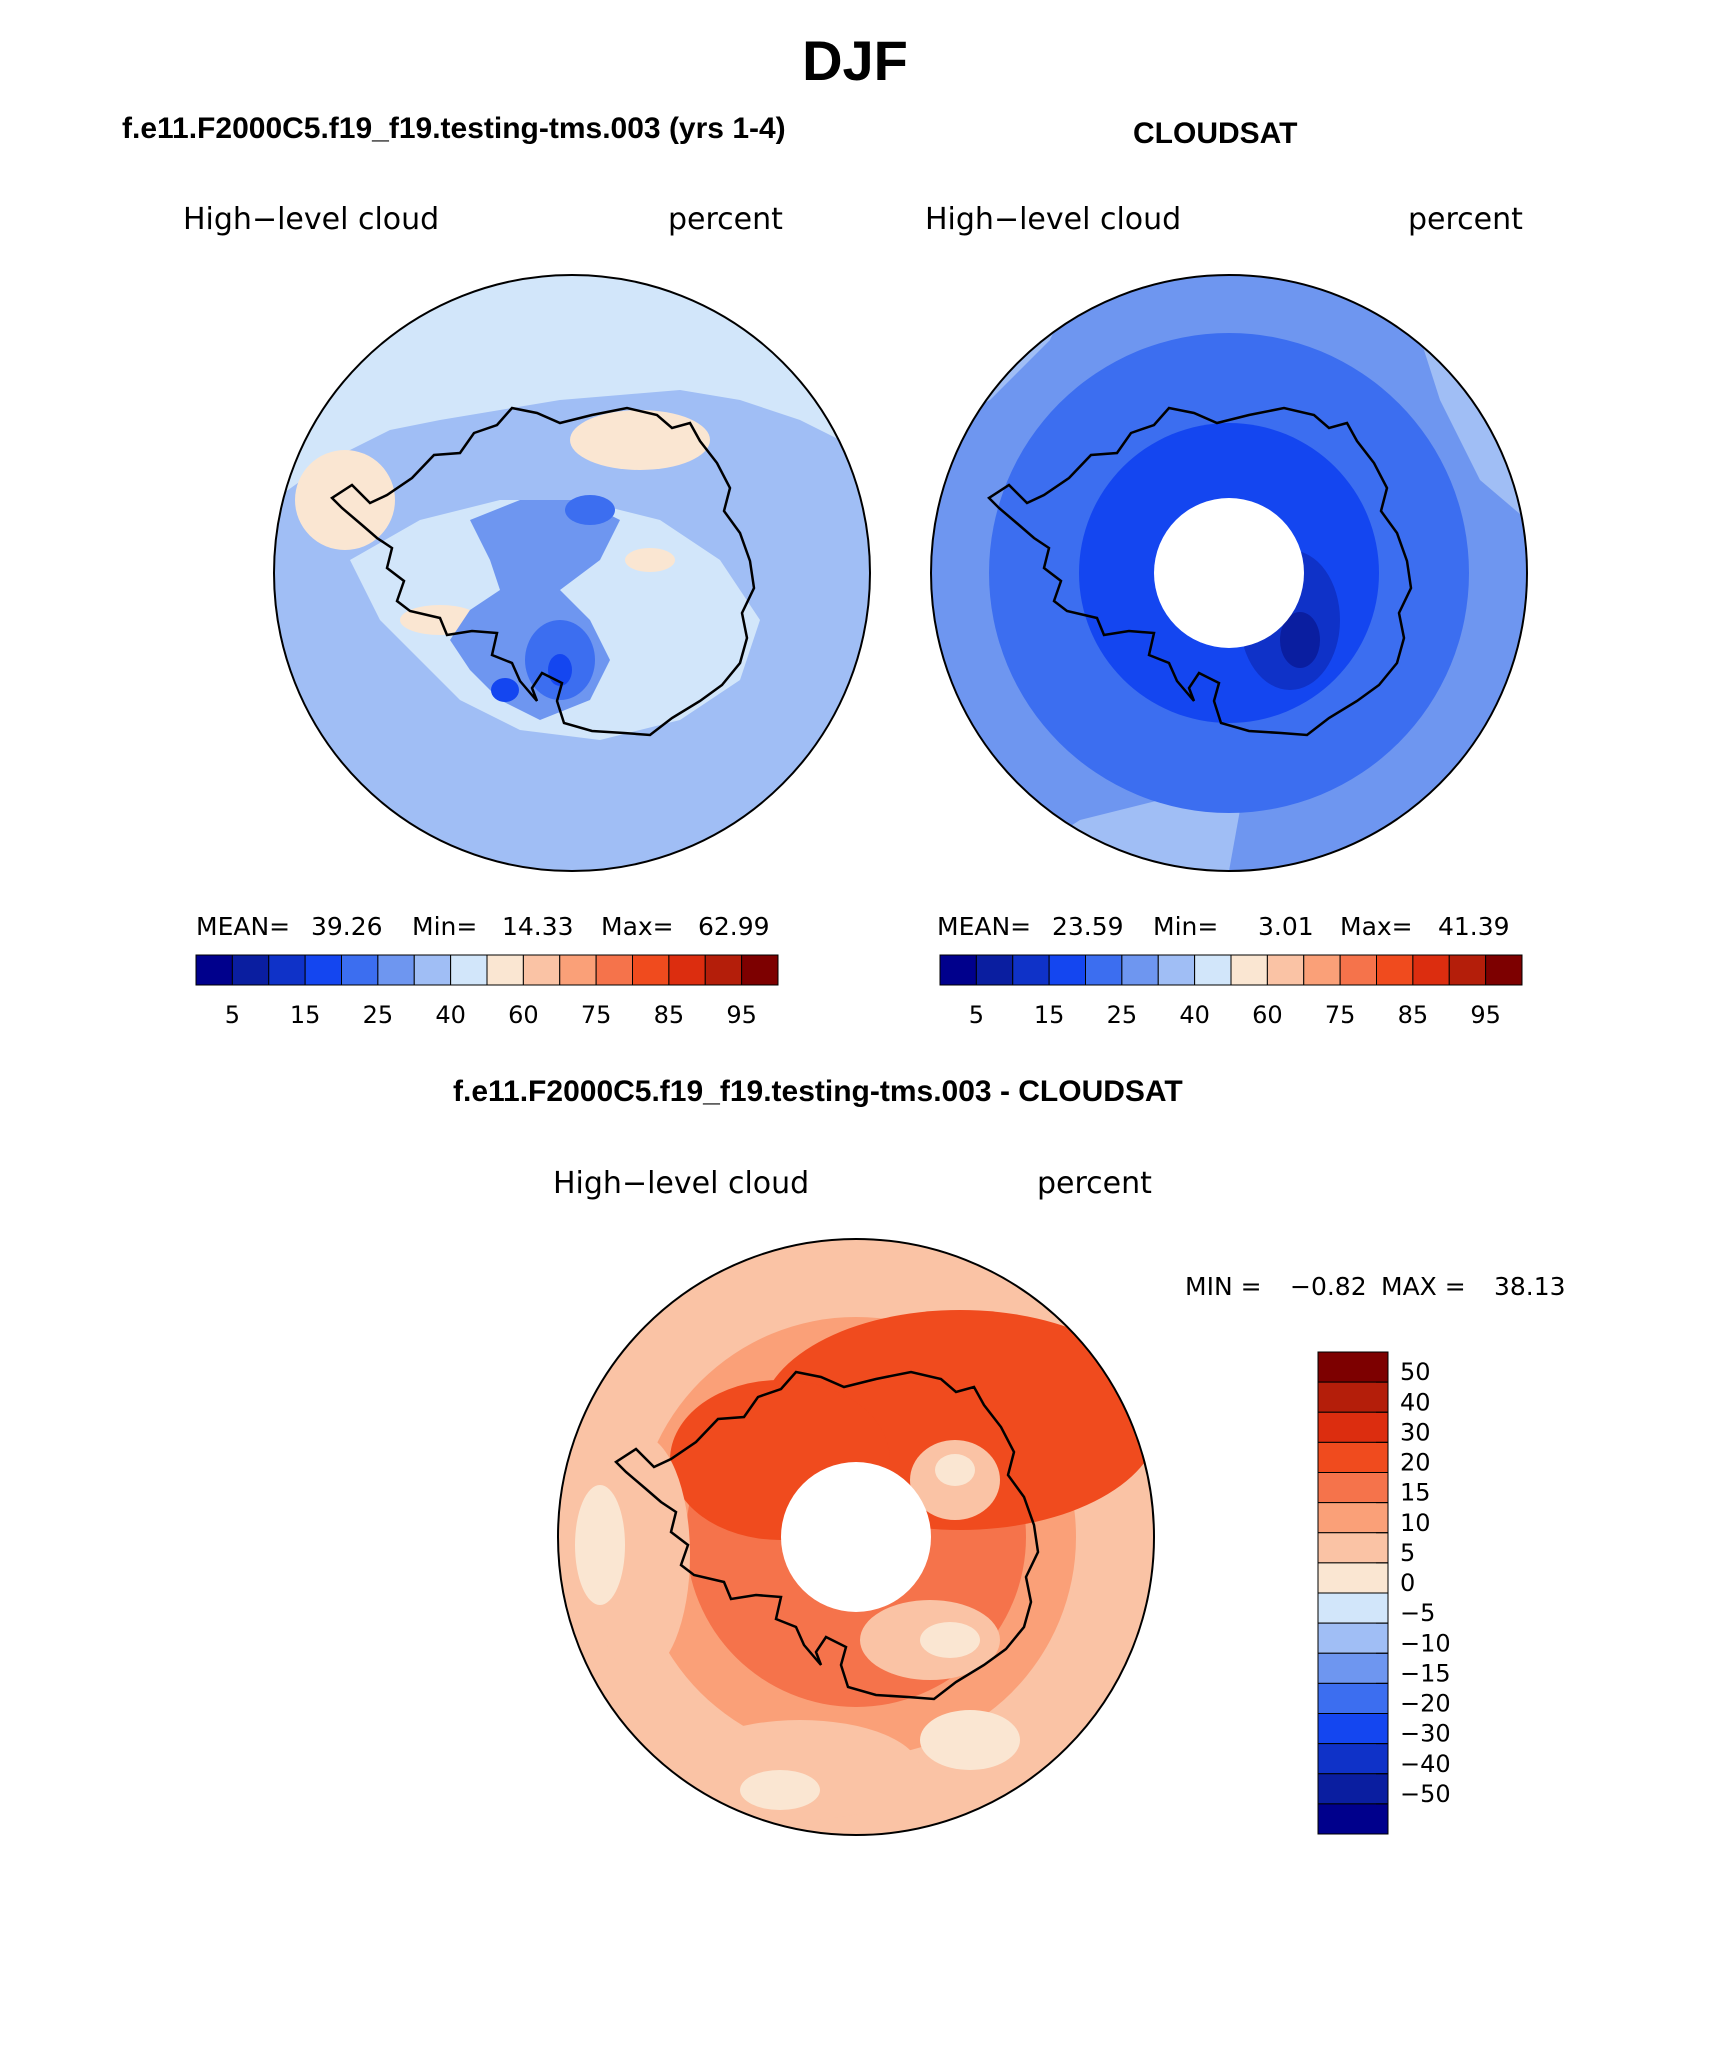 The height and width of the screenshot is (2061, 1710). I want to click on diff-colorbar-tick-label: 40, so click(1415, 1402).